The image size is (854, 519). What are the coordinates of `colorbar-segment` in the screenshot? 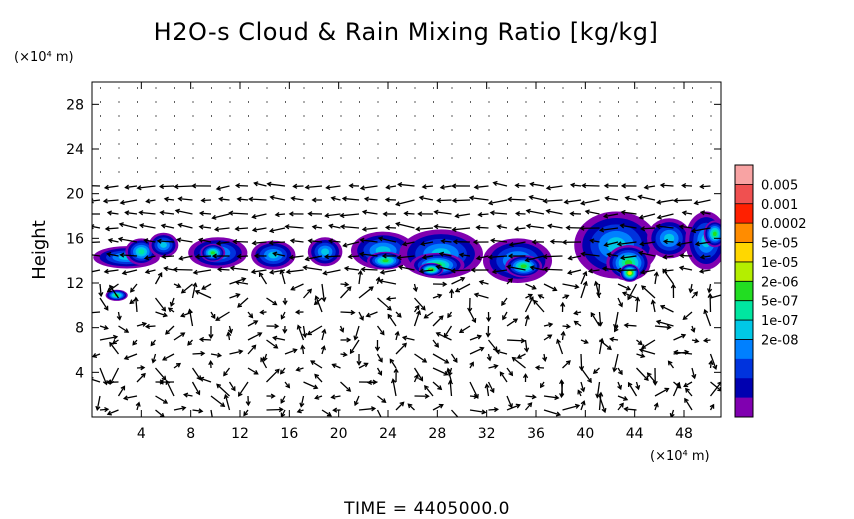 It's located at (744, 407).